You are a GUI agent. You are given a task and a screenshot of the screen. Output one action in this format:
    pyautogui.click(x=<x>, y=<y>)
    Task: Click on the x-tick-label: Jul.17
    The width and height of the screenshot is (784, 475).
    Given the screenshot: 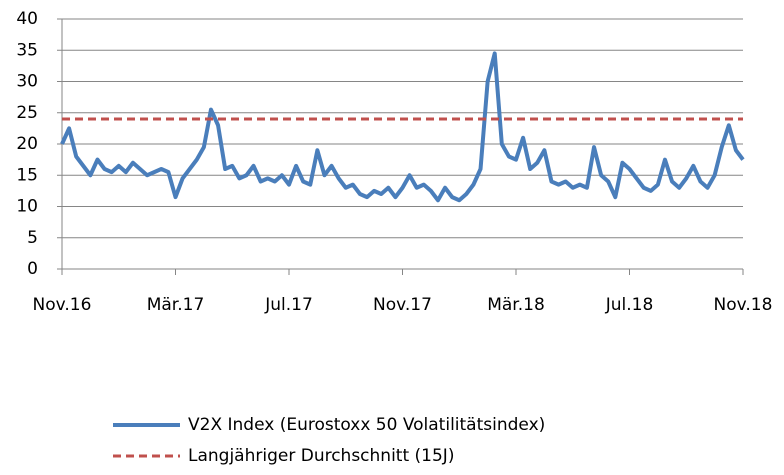 What is the action you would take?
    pyautogui.click(x=288, y=305)
    